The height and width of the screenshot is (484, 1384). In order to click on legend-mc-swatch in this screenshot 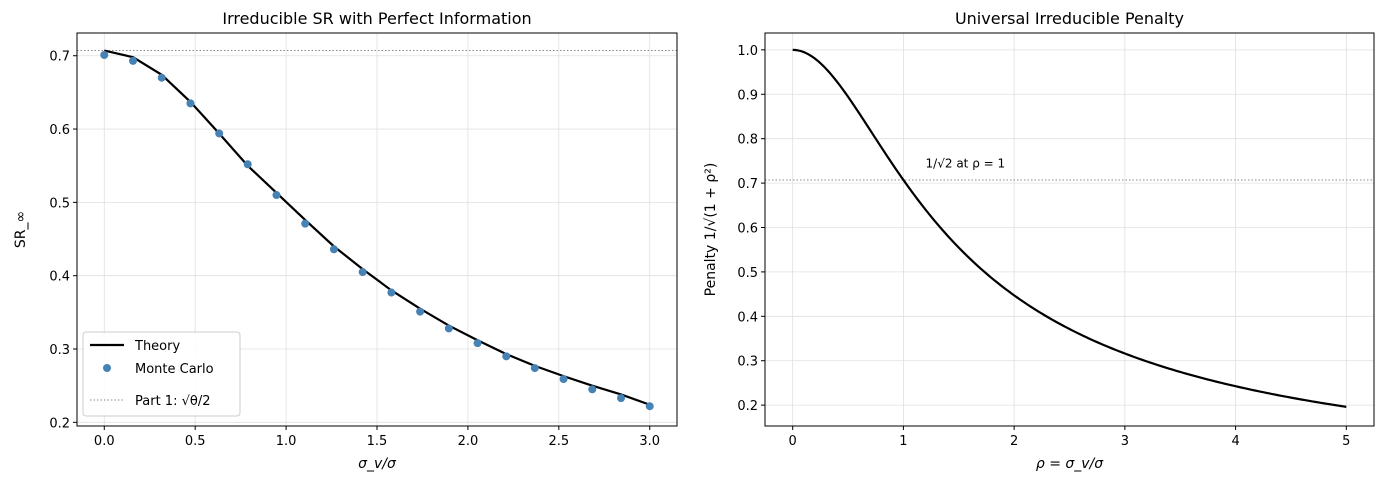, I will do `click(107, 368)`.